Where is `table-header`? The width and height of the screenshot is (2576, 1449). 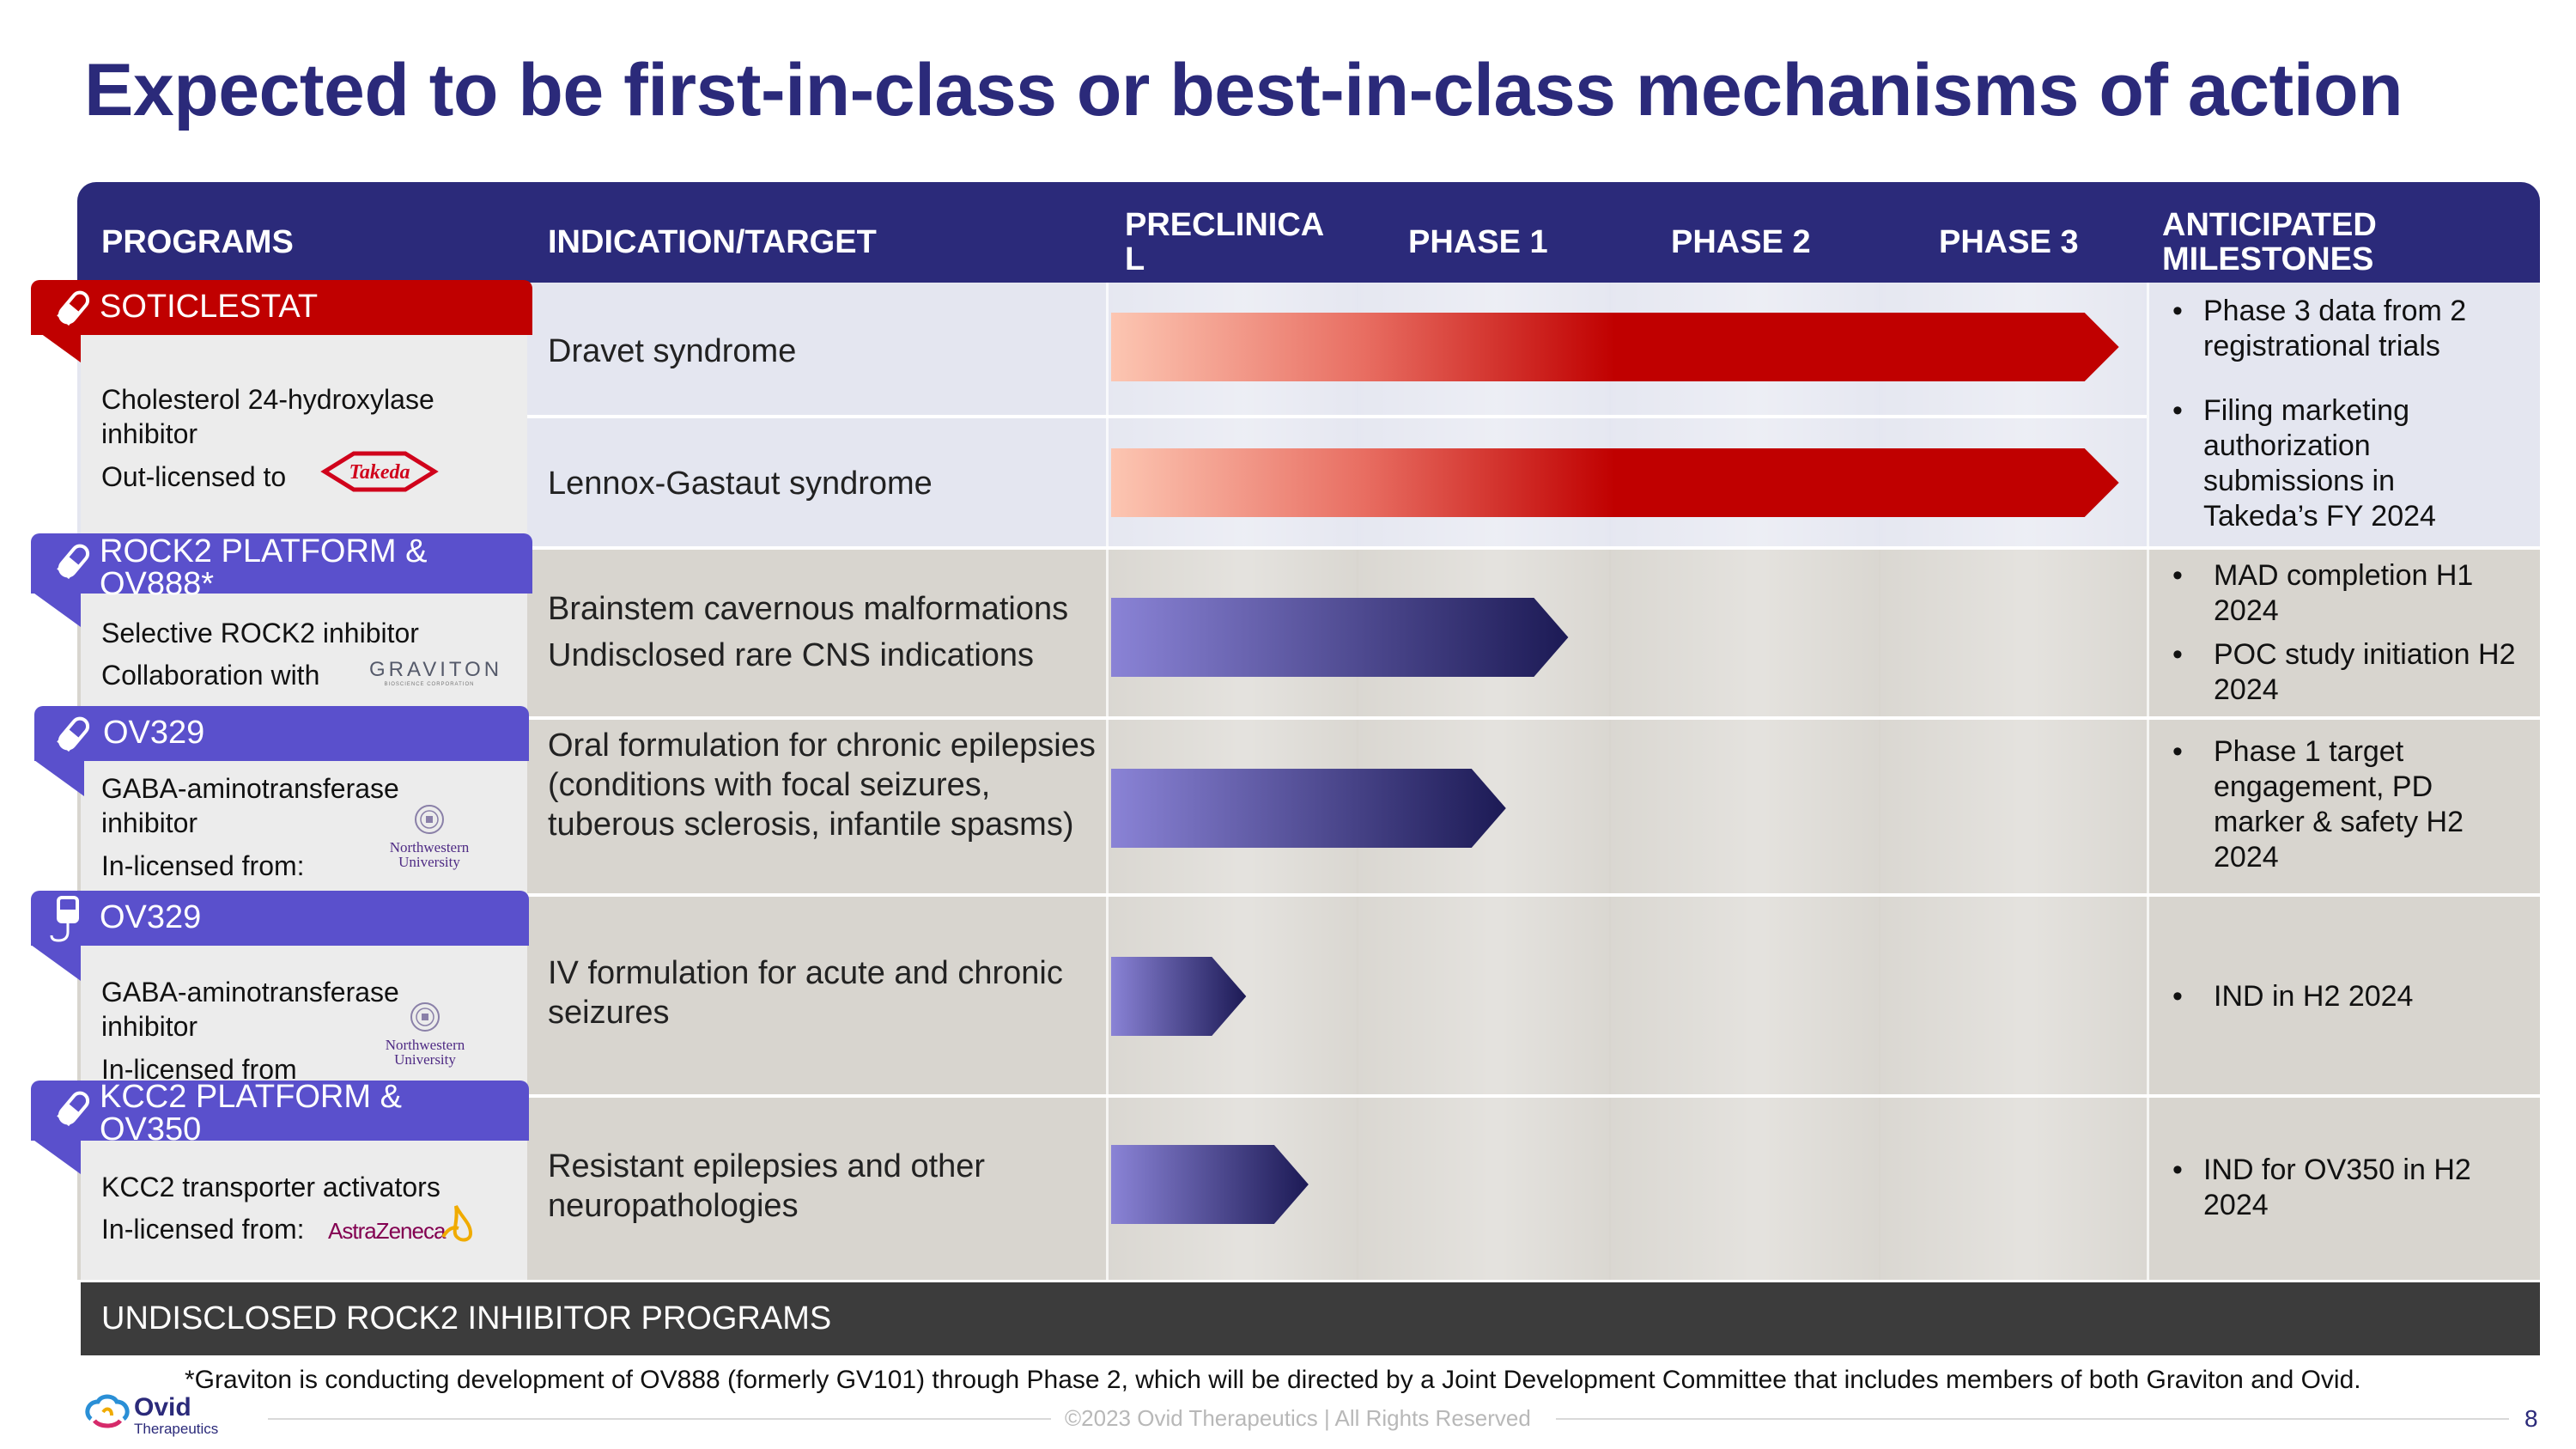
table-header is located at coordinates (1308, 232).